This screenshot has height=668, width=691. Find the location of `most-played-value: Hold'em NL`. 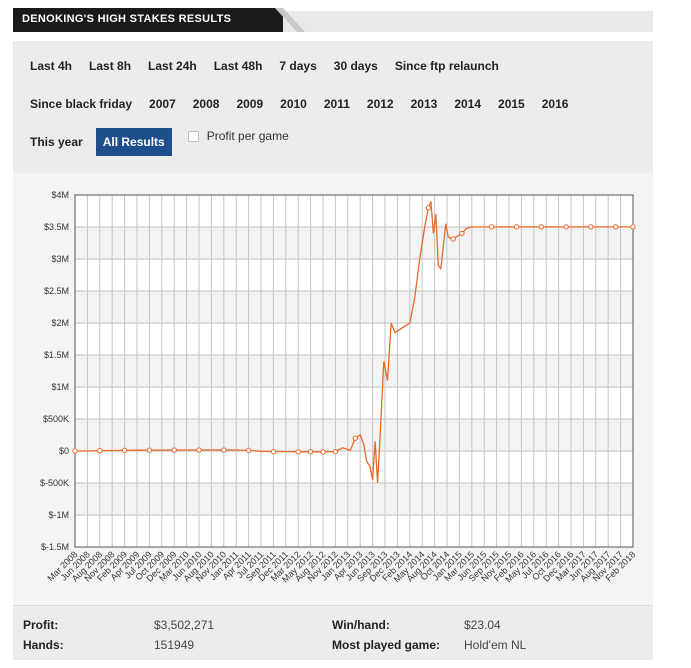

most-played-value: Hold'em NL is located at coordinates (495, 645).